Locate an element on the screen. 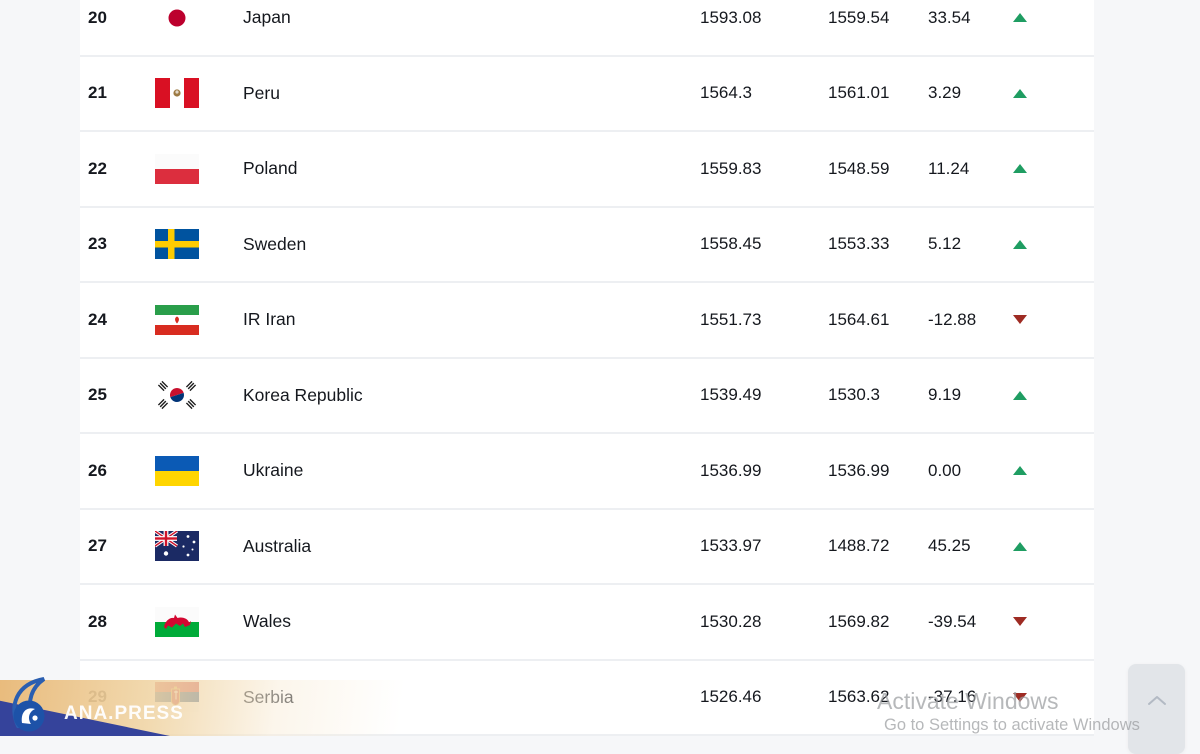 This screenshot has width=1200, height=754. country-name: Serbia is located at coordinates (268, 696).